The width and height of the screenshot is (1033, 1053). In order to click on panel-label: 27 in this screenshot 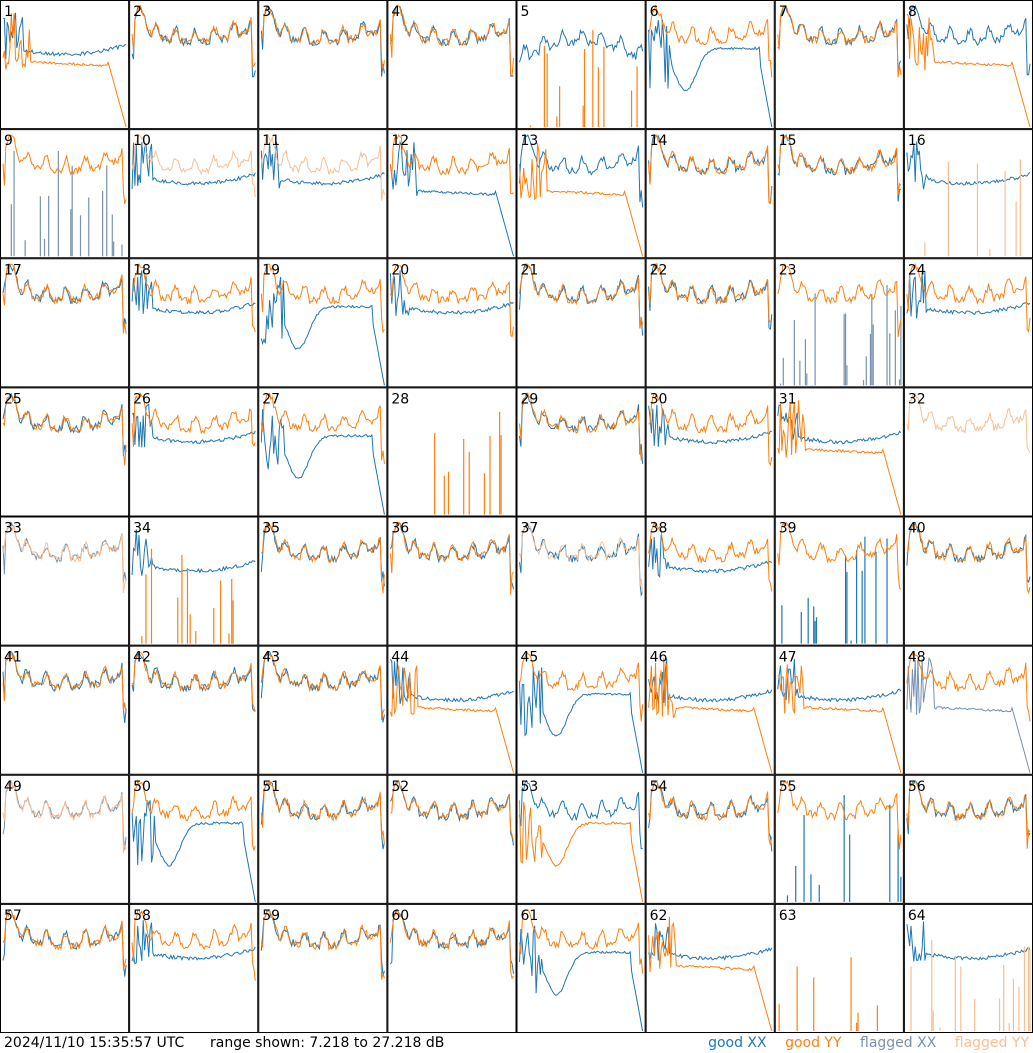, I will do `click(271, 399)`.